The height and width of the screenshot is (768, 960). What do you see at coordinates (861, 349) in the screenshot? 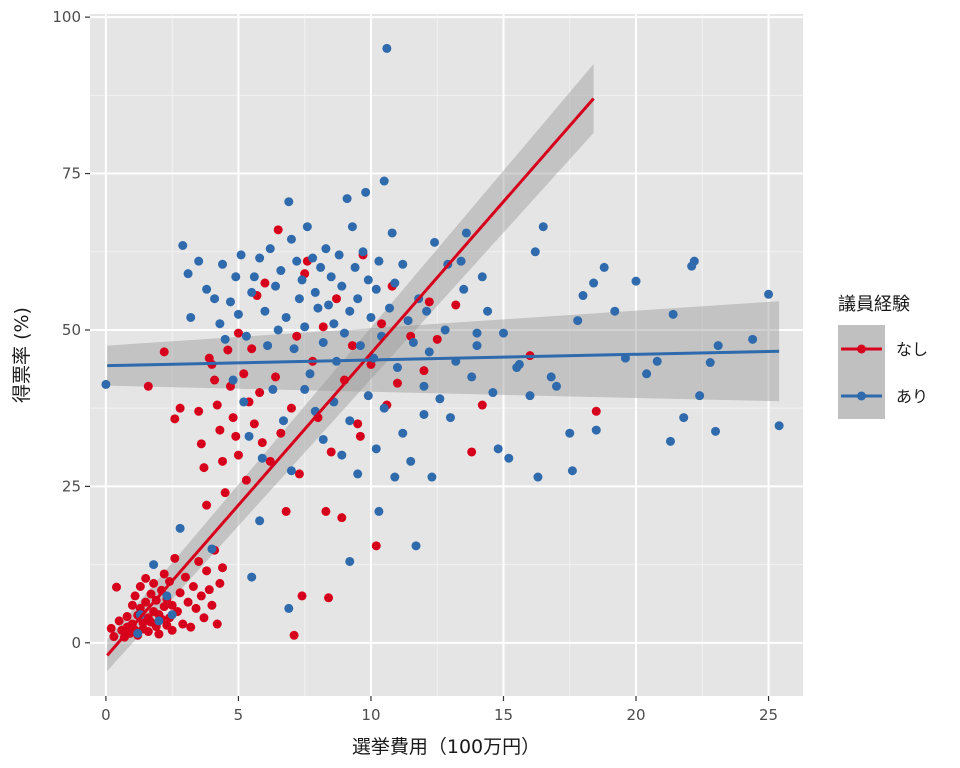
I see `legend-dot-nashi` at bounding box center [861, 349].